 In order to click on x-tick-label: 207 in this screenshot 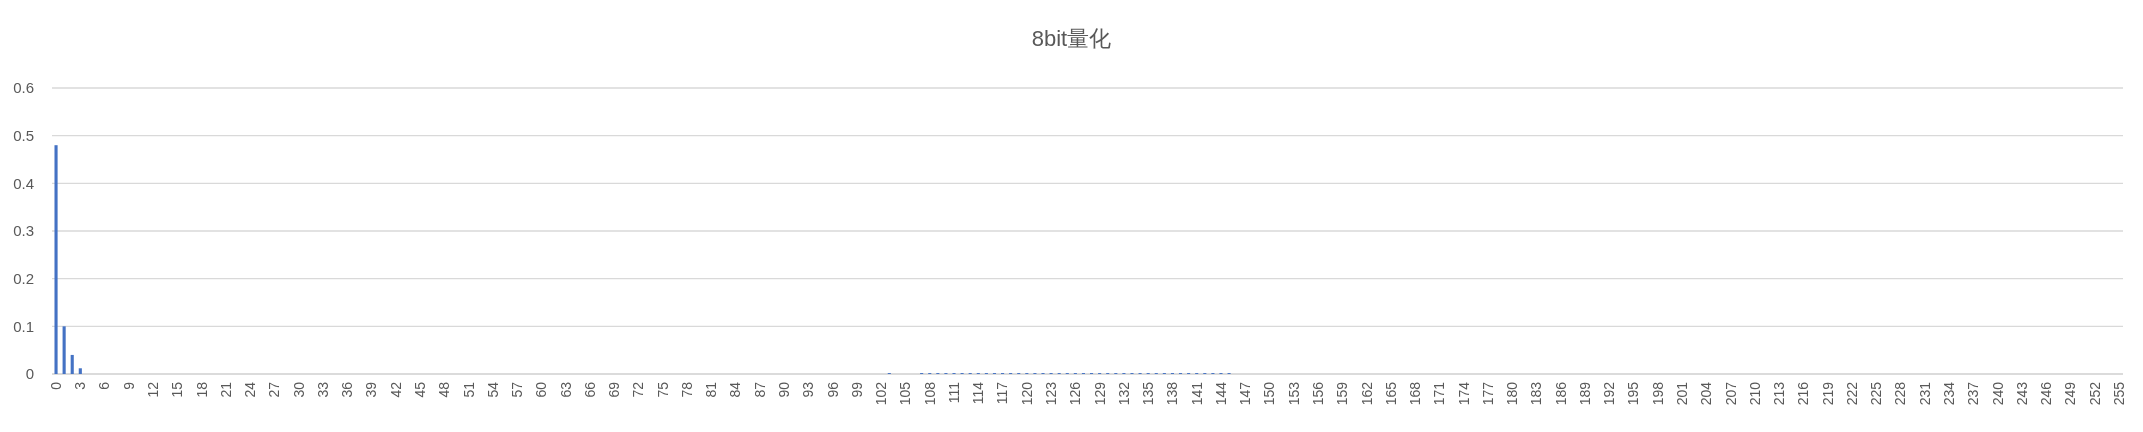, I will do `click(1730, 393)`.